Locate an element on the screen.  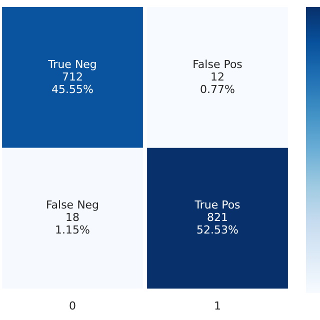
annotation: False Pos is located at coordinates (217, 64).